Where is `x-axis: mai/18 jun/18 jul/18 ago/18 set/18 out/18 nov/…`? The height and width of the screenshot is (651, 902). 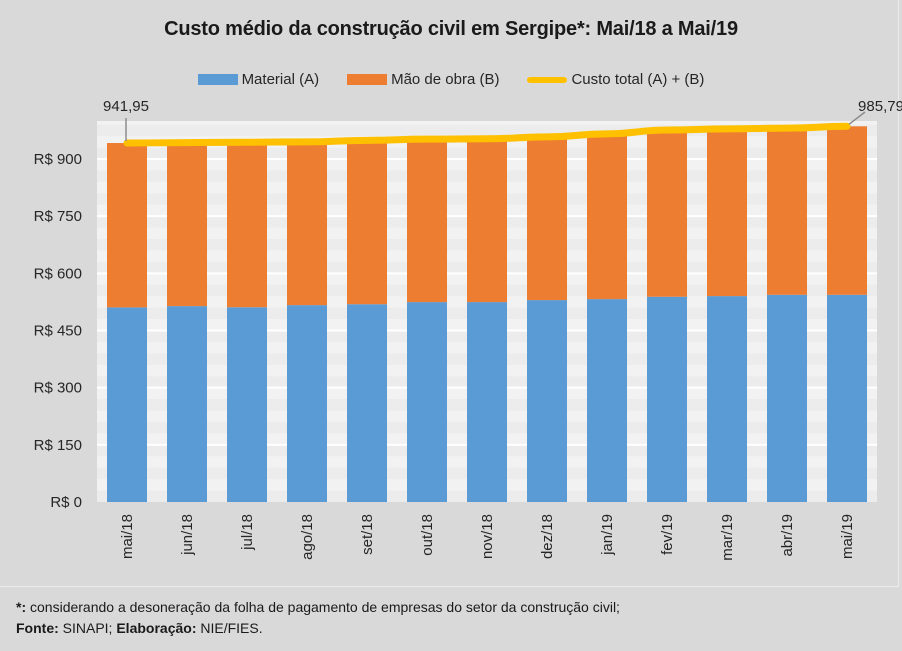 x-axis: mai/18 jun/18 jul/18 ago/18 set/18 out/18 nov/… is located at coordinates (487, 537).